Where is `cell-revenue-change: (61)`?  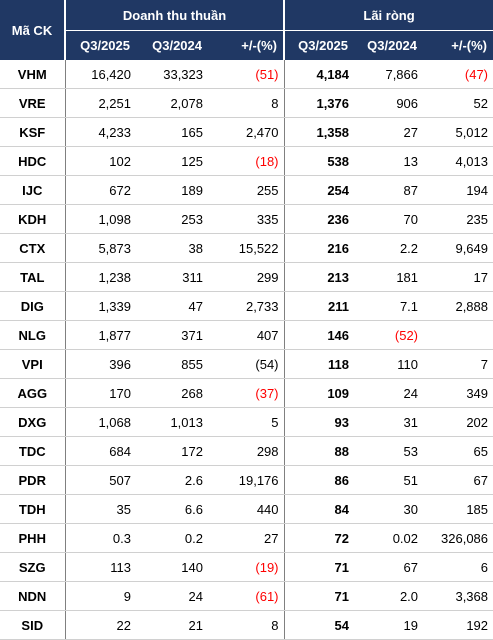 cell-revenue-change: (61) is located at coordinates (246, 596).